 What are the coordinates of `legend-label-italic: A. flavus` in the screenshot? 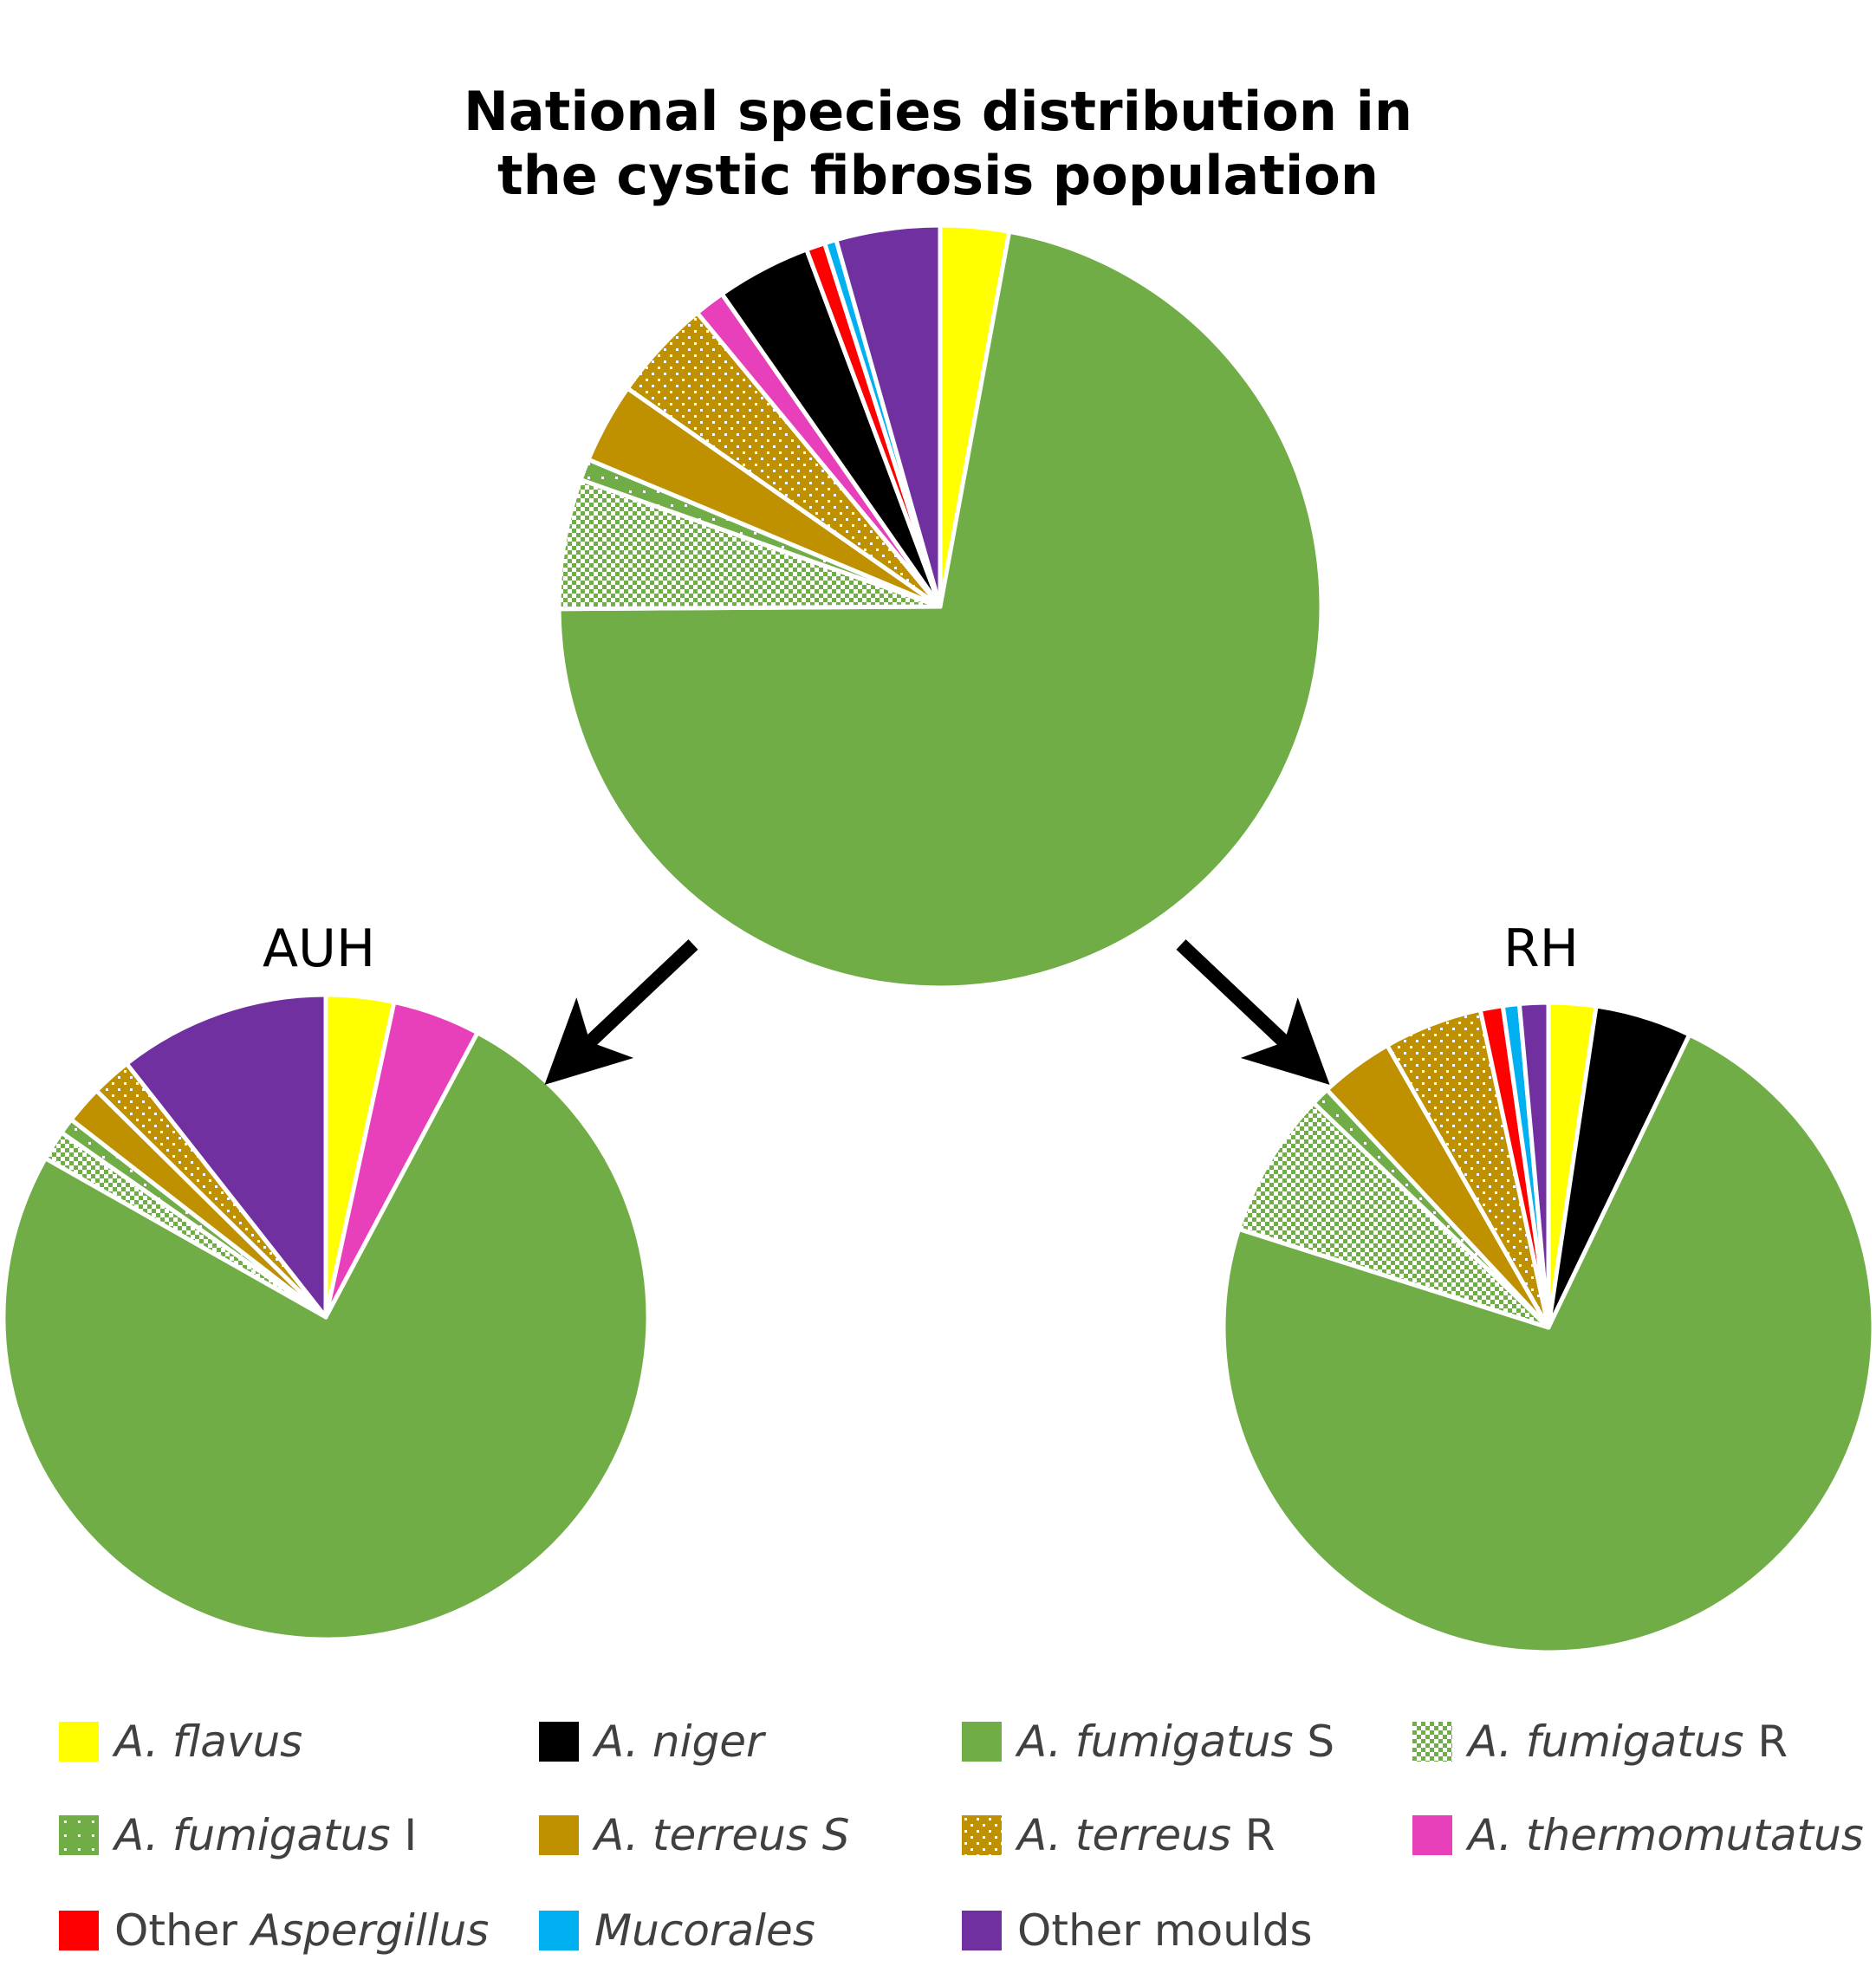 It's located at (208, 1742).